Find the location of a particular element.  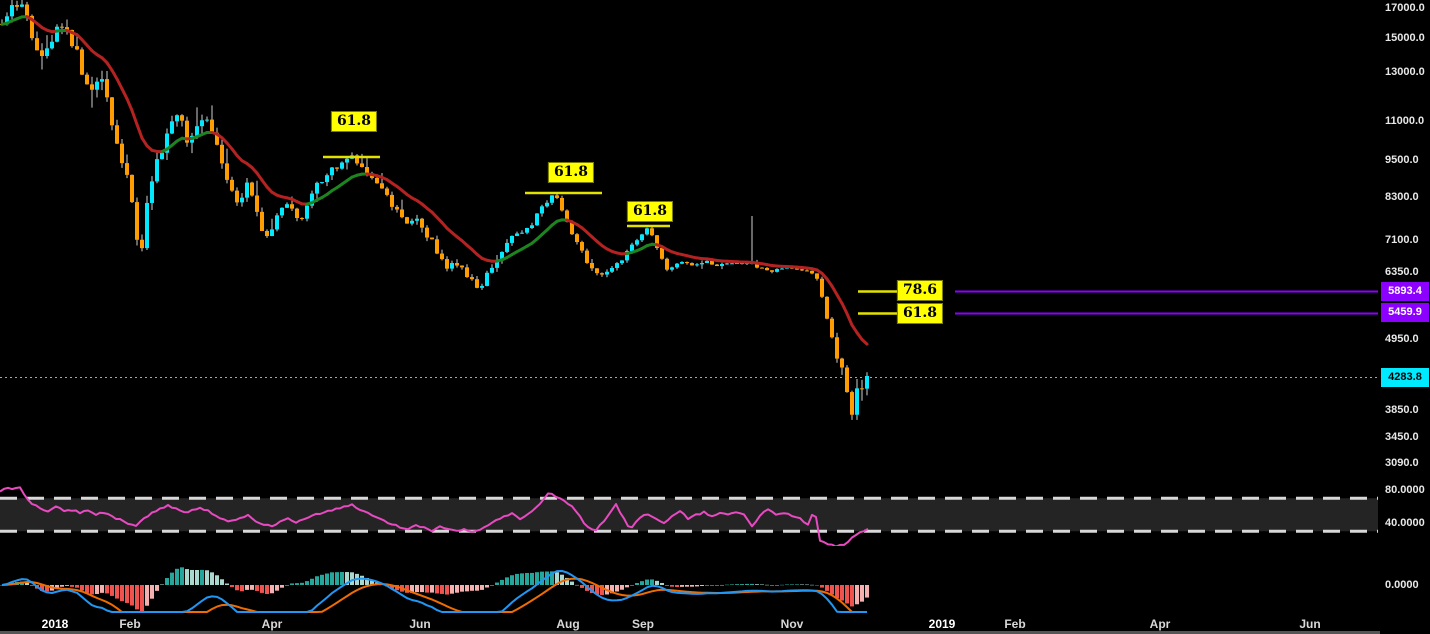

price-tick-label: 80.0000 is located at coordinates (1405, 490).